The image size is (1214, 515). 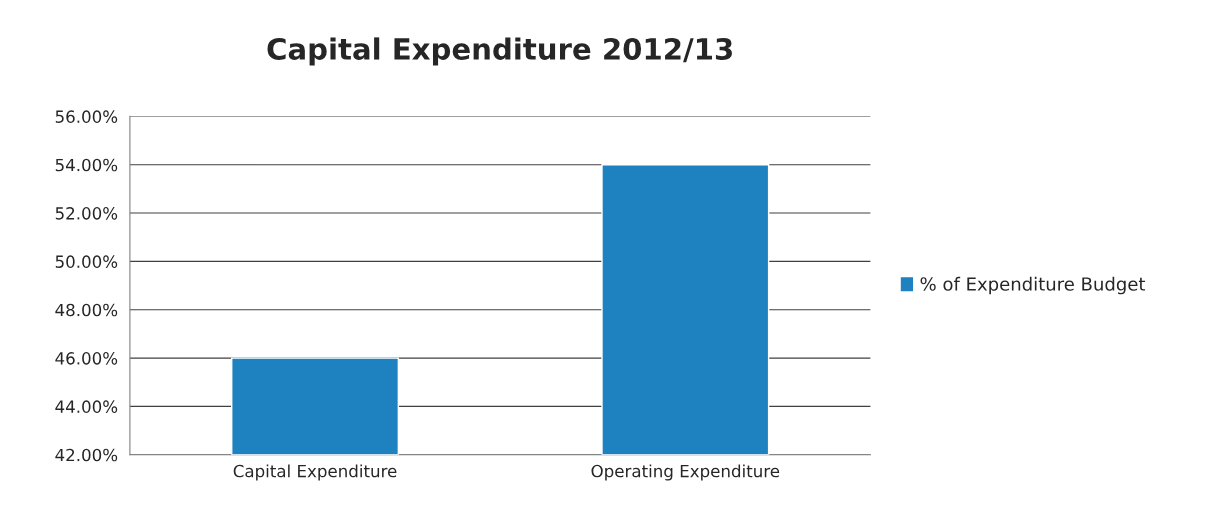 What do you see at coordinates (86, 310) in the screenshot?
I see `y-tick-label: 48.00%` at bounding box center [86, 310].